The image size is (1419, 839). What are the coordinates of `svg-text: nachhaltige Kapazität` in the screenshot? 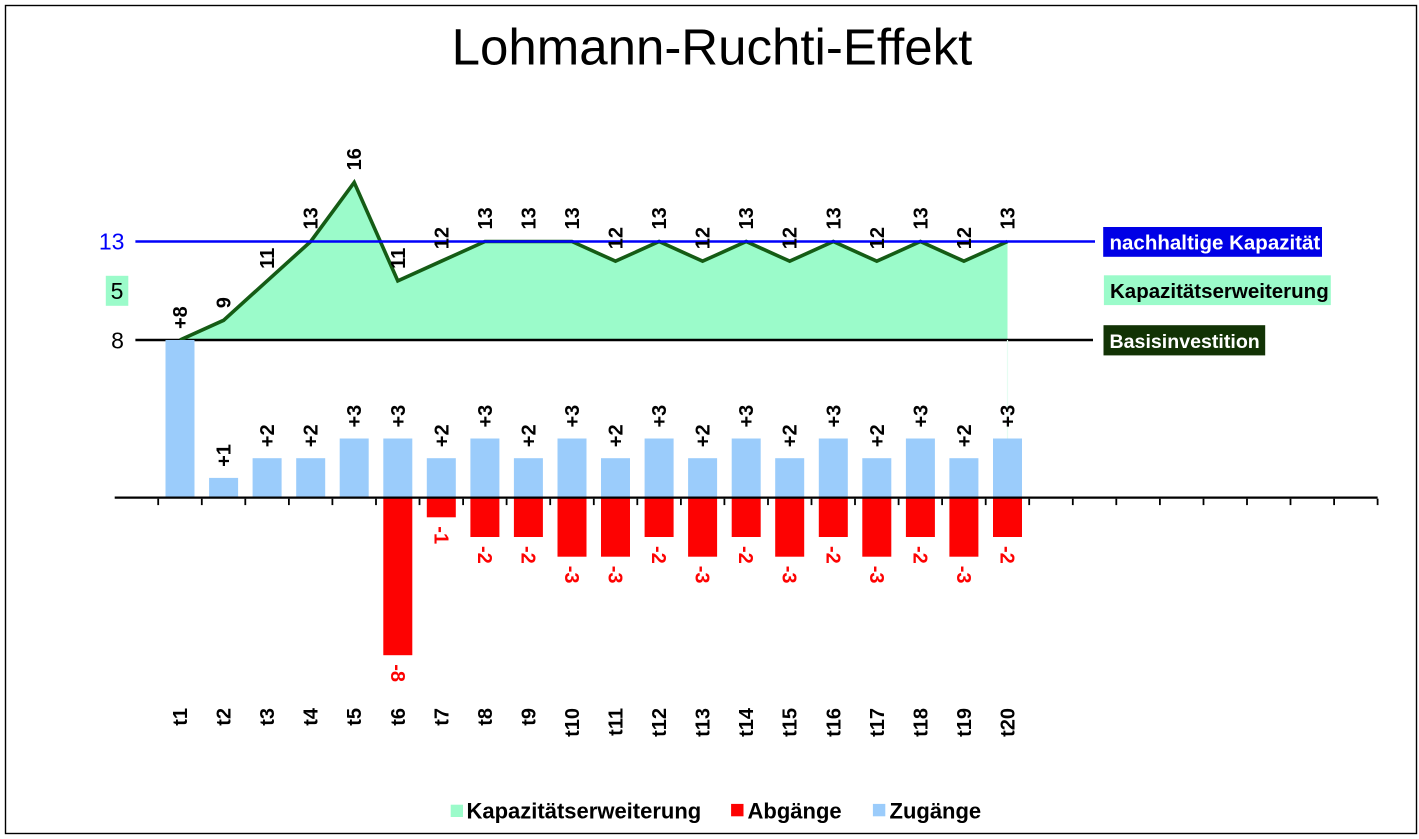 It's located at (1215, 243).